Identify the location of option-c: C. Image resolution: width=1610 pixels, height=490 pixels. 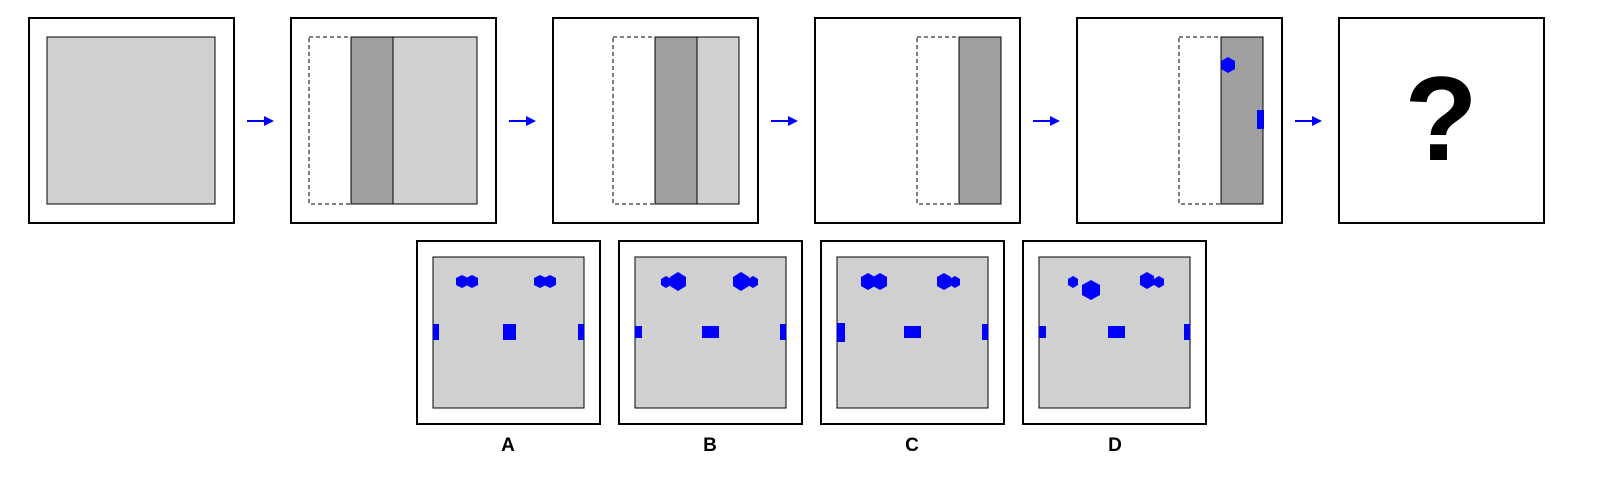
(912, 348).